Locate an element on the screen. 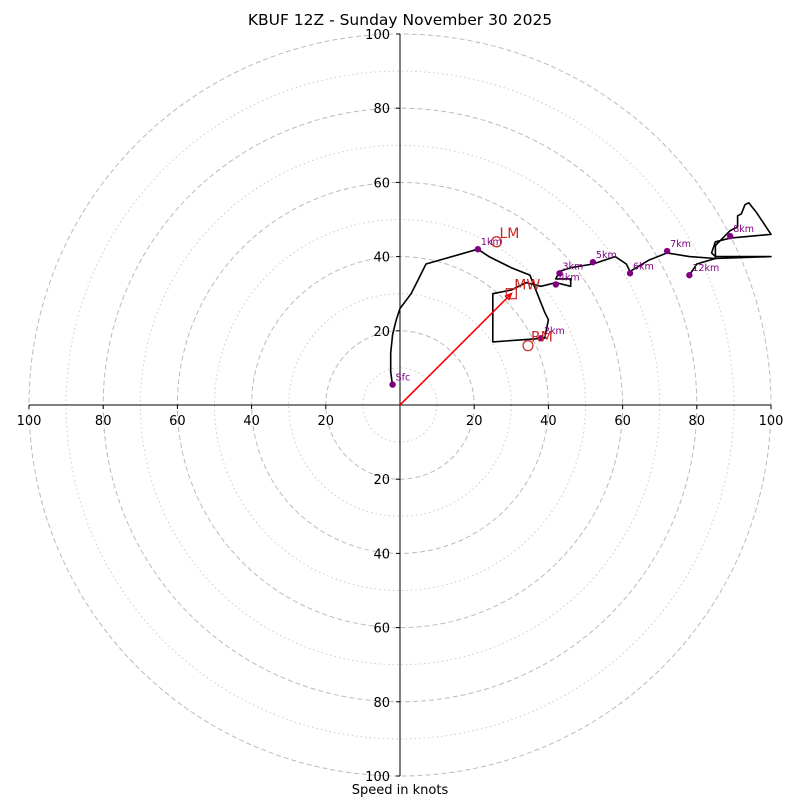 The height and width of the screenshot is (800, 800). mean-wind-vector is located at coordinates (456, 349).